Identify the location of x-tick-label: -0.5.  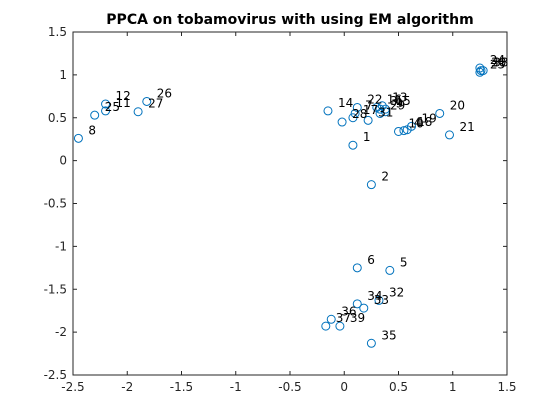
(289, 387).